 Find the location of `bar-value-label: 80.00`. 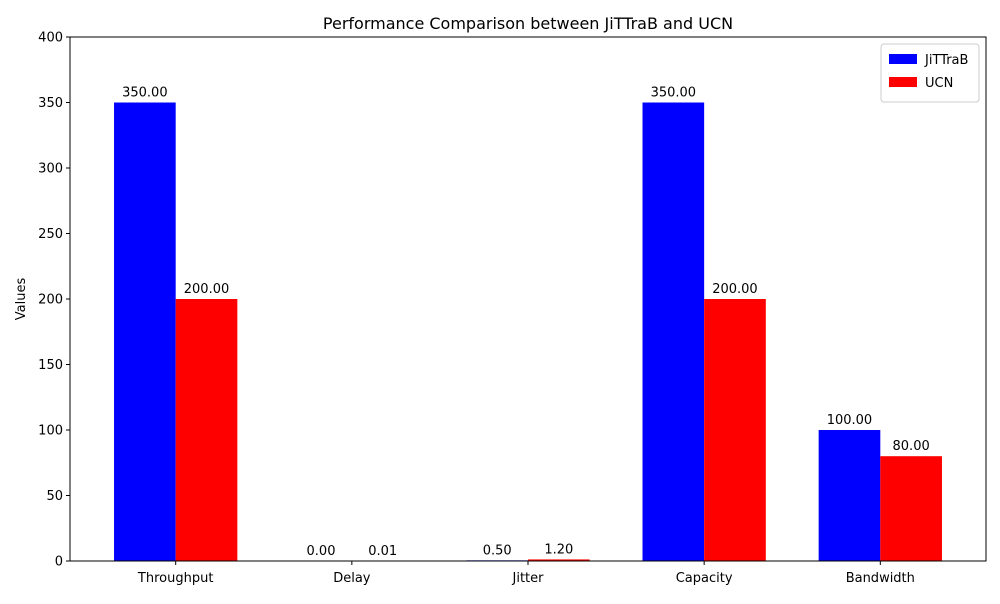

bar-value-label: 80.00 is located at coordinates (911, 446).